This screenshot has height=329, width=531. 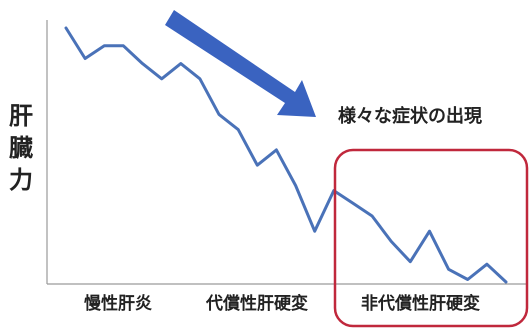 I want to click on category-label: 慢性肝炎, so click(x=118, y=304).